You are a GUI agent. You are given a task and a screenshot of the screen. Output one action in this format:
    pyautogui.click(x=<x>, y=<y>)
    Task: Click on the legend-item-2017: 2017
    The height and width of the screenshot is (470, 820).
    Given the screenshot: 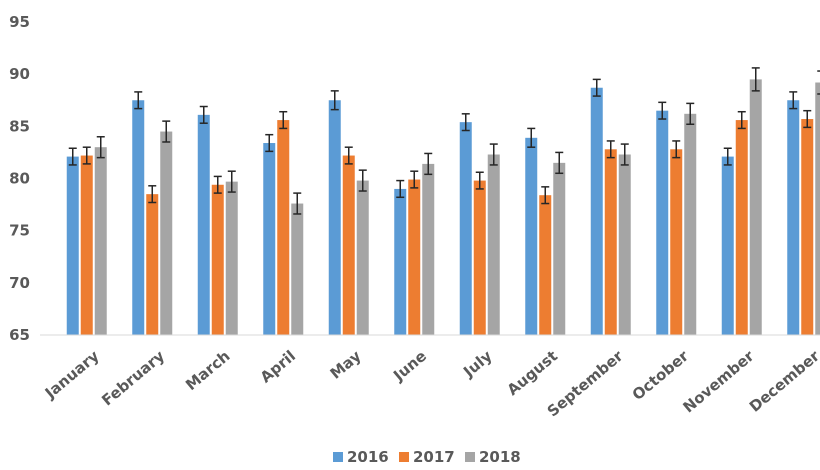 What is the action you would take?
    pyautogui.click(x=427, y=457)
    